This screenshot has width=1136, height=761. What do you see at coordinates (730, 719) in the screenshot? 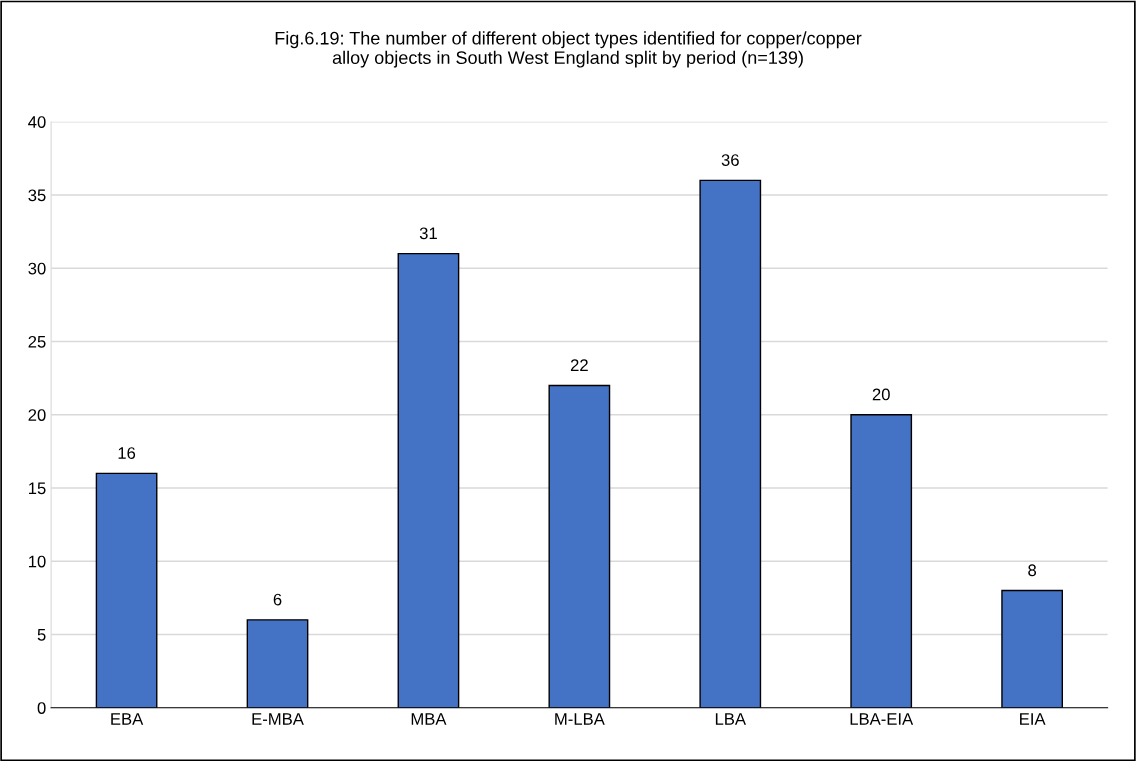
I see `x-tick-label: LBA` at bounding box center [730, 719].